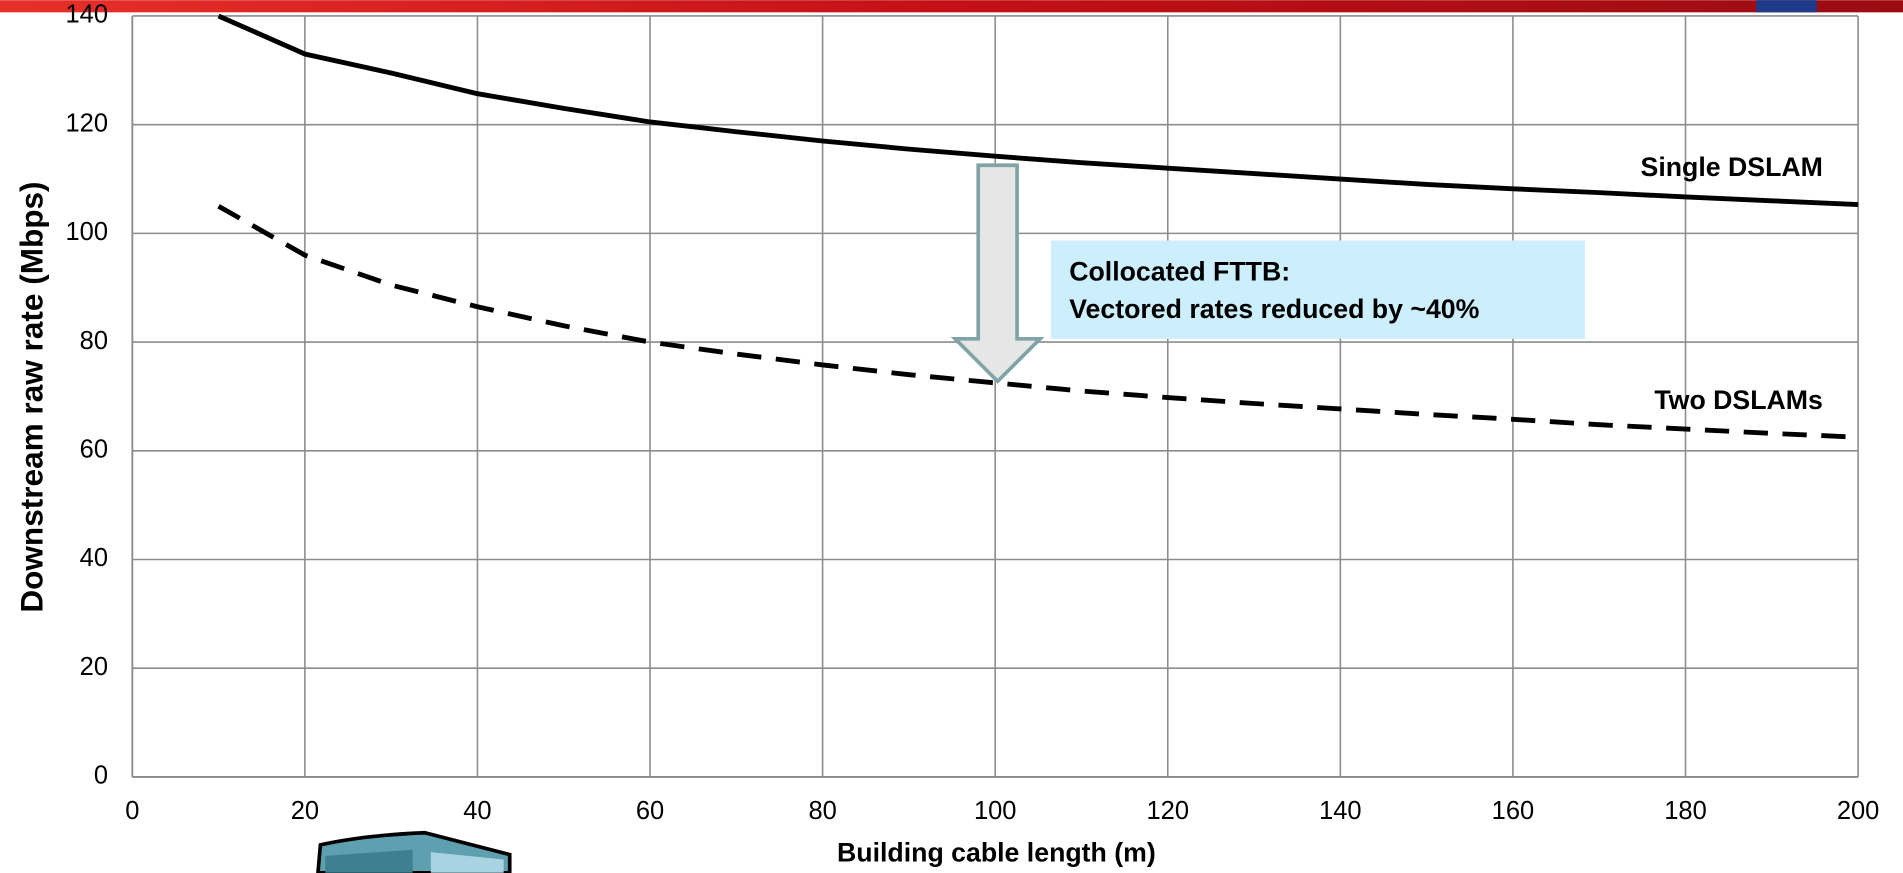 This screenshot has height=873, width=1903. What do you see at coordinates (477, 811) in the screenshot?
I see `x-tick-label: 40` at bounding box center [477, 811].